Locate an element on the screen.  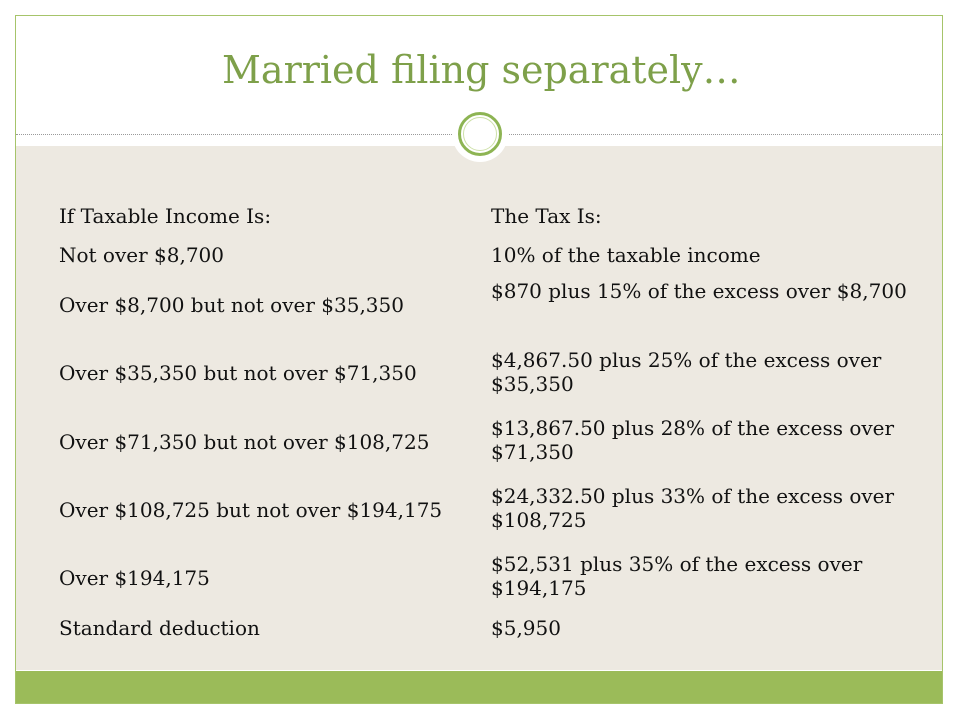
row-tax: $870 plus 15% of the excess over $8,700 is located at coordinates (699, 291).